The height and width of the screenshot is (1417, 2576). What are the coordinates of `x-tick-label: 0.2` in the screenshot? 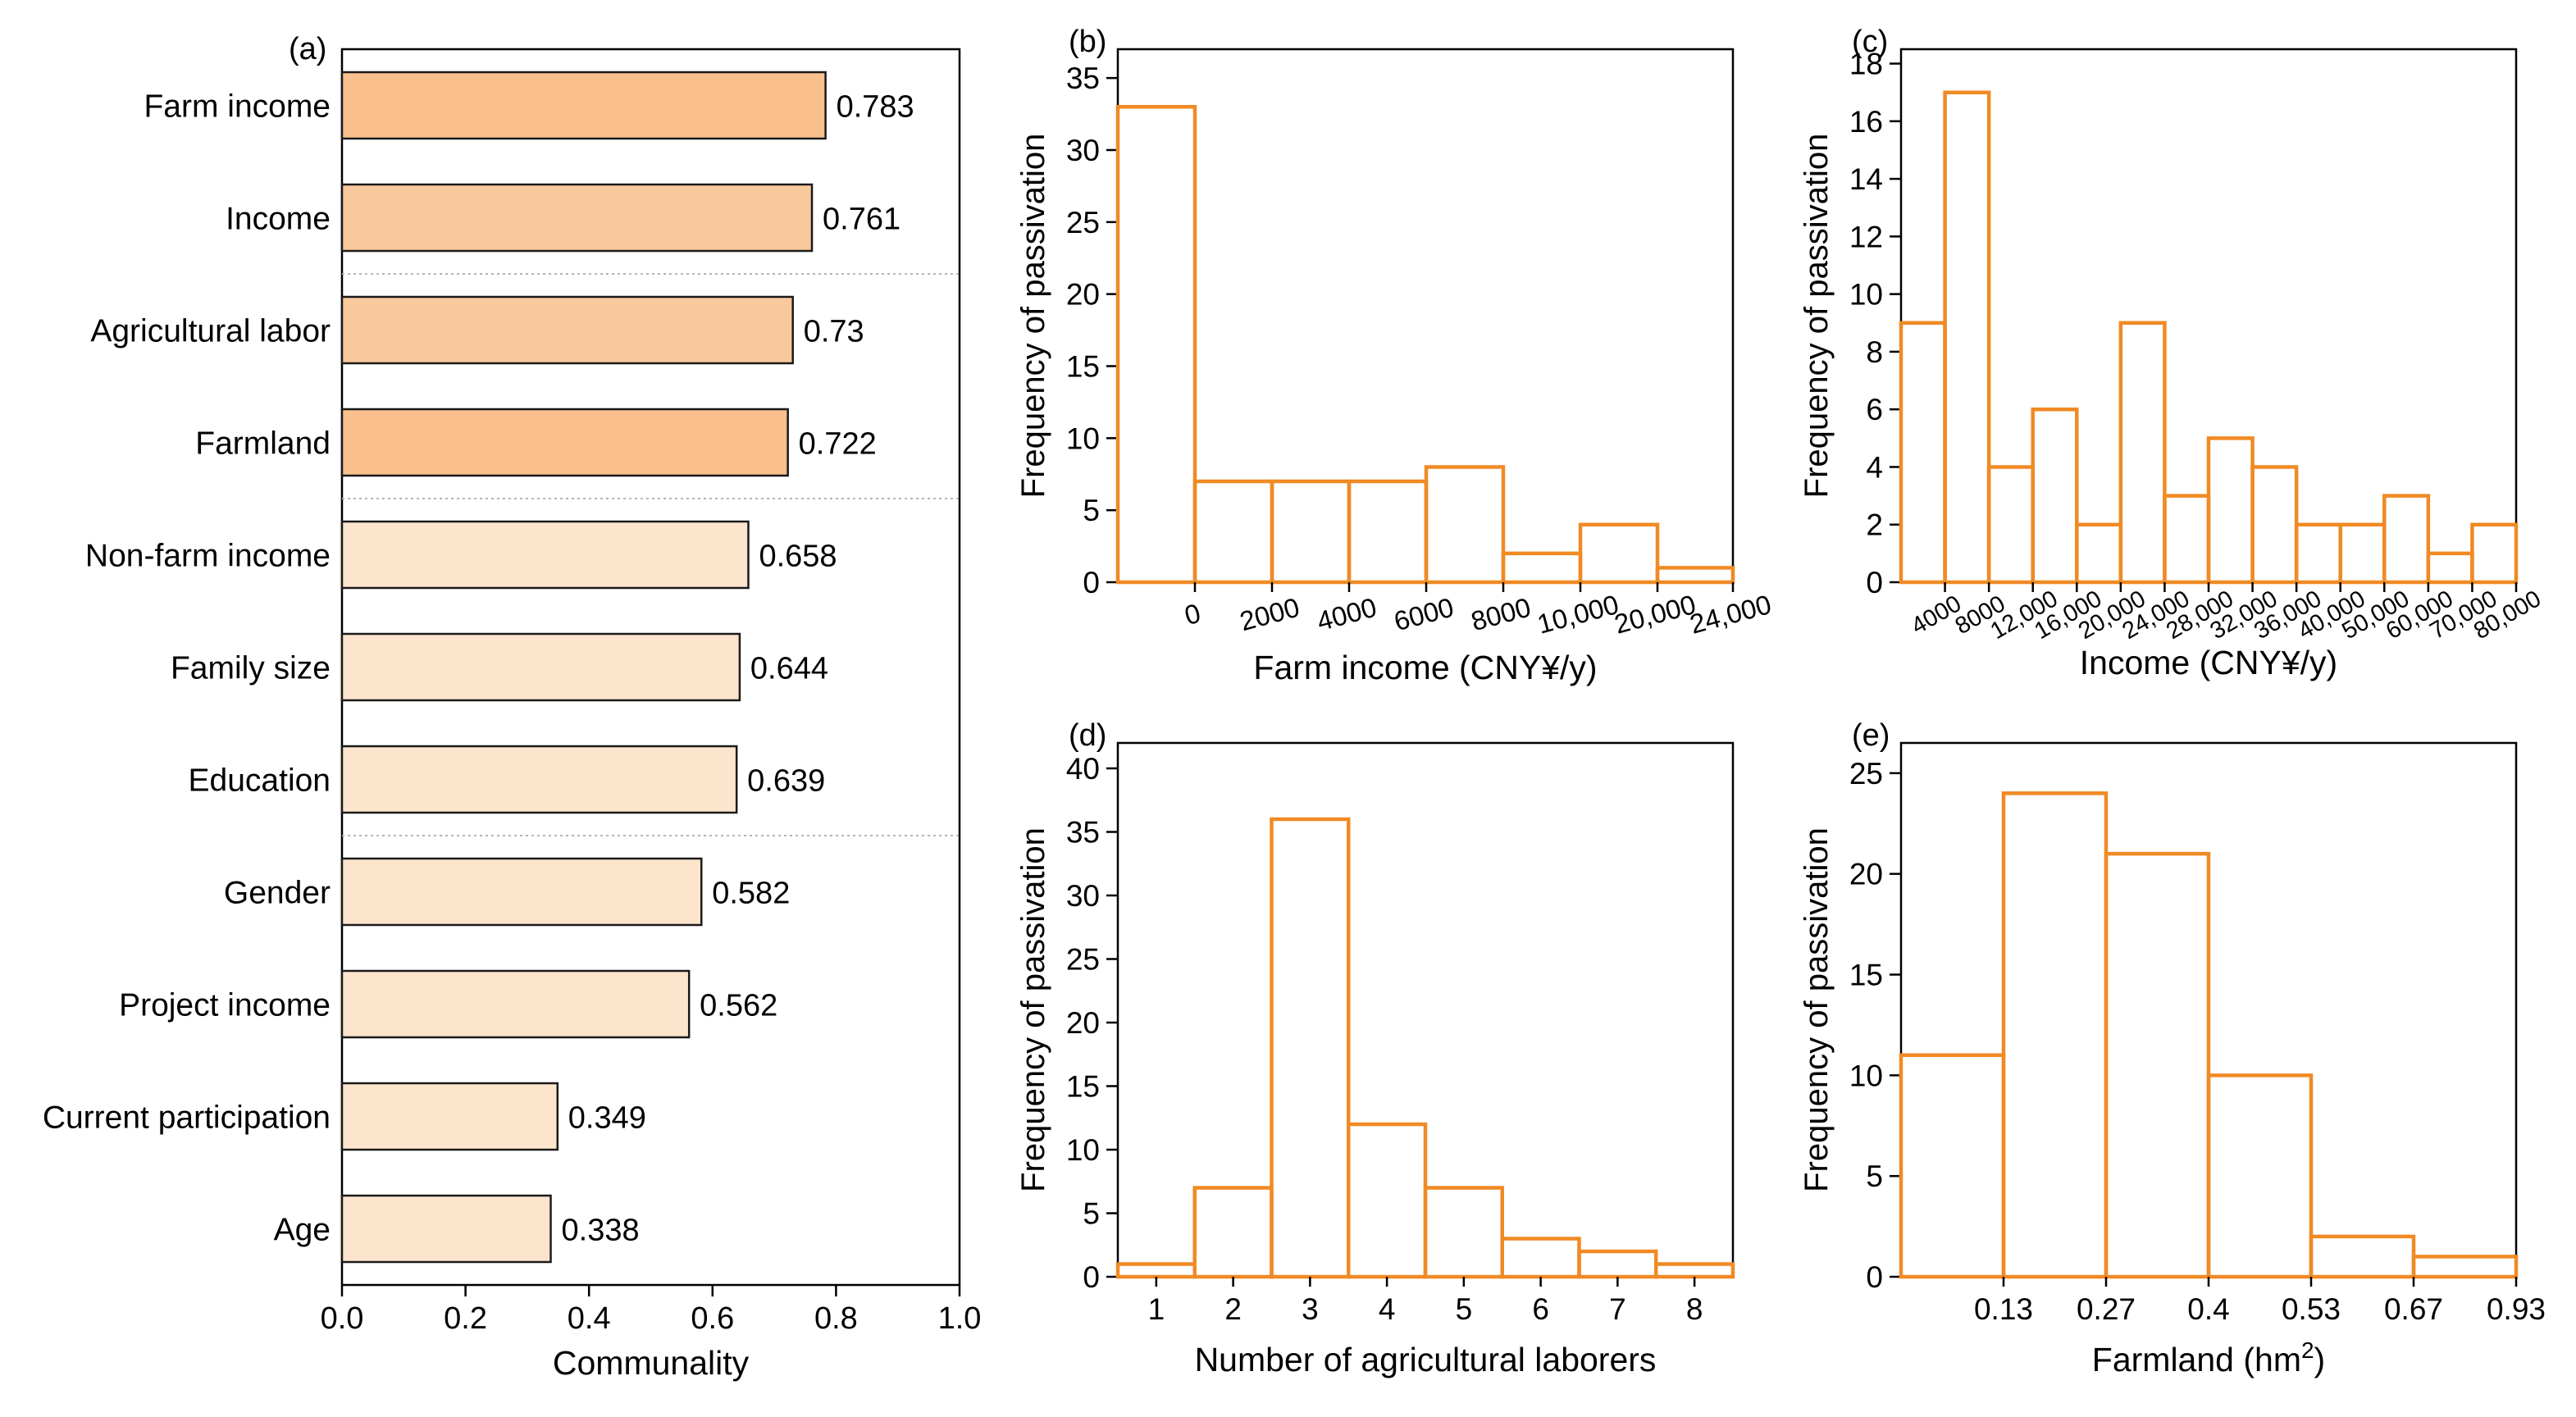 It's located at (465, 1318).